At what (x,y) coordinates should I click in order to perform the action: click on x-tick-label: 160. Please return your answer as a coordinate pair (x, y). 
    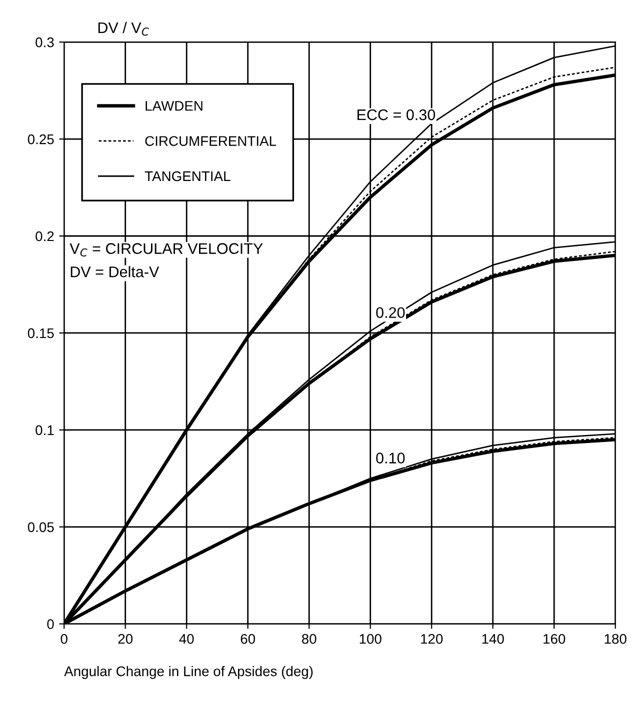
    Looking at the image, I should click on (555, 639).